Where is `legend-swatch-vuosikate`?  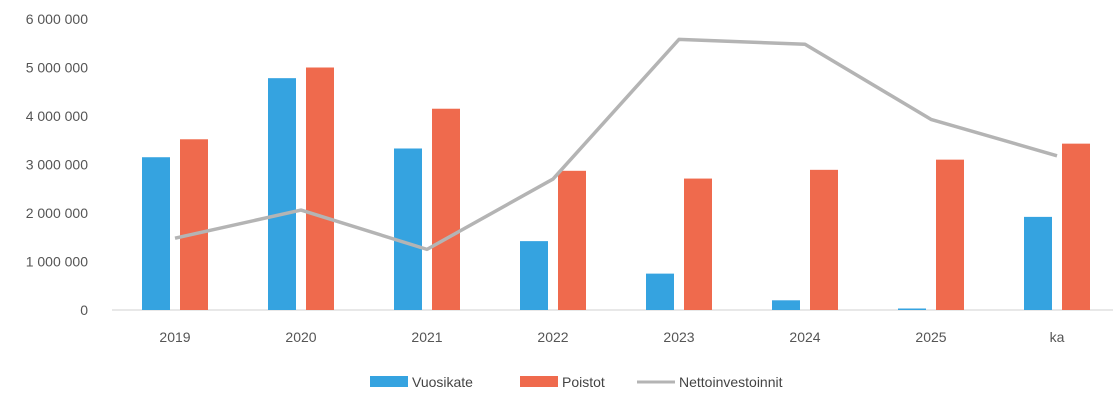 legend-swatch-vuosikate is located at coordinates (389, 381).